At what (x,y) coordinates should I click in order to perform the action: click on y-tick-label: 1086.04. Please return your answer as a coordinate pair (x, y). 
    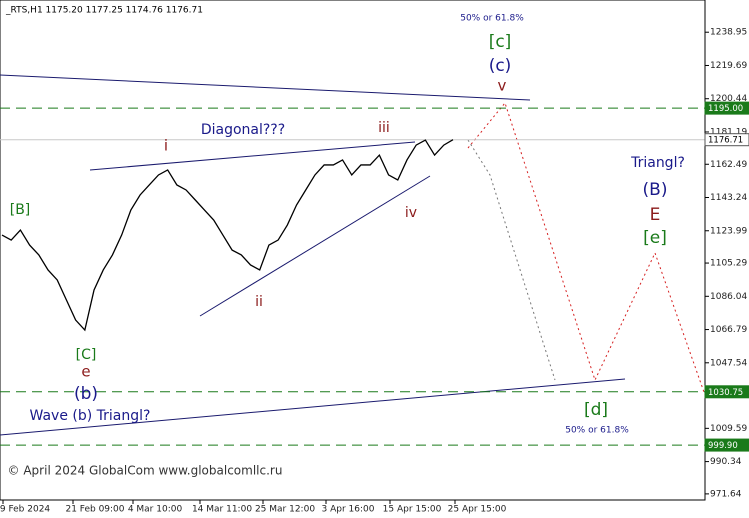
    Looking at the image, I should click on (728, 297).